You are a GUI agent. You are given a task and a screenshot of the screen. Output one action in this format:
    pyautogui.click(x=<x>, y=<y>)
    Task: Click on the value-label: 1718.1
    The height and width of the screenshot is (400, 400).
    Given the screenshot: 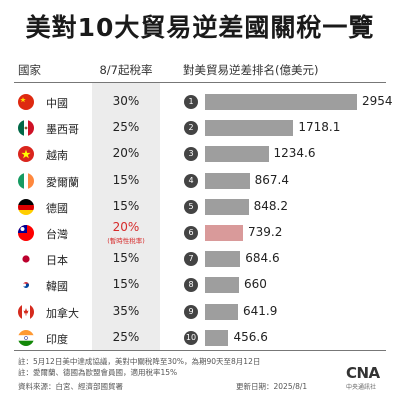 What is the action you would take?
    pyautogui.click(x=319, y=127)
    